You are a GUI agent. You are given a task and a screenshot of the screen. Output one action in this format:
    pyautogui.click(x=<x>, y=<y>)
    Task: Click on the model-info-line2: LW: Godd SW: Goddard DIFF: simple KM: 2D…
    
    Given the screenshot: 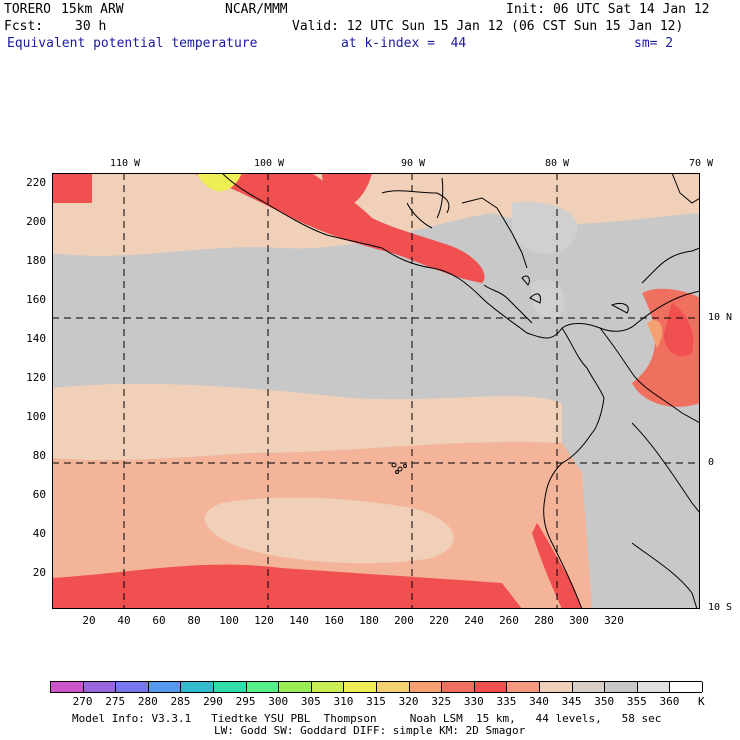 What is the action you would take?
    pyautogui.click(x=370, y=730)
    